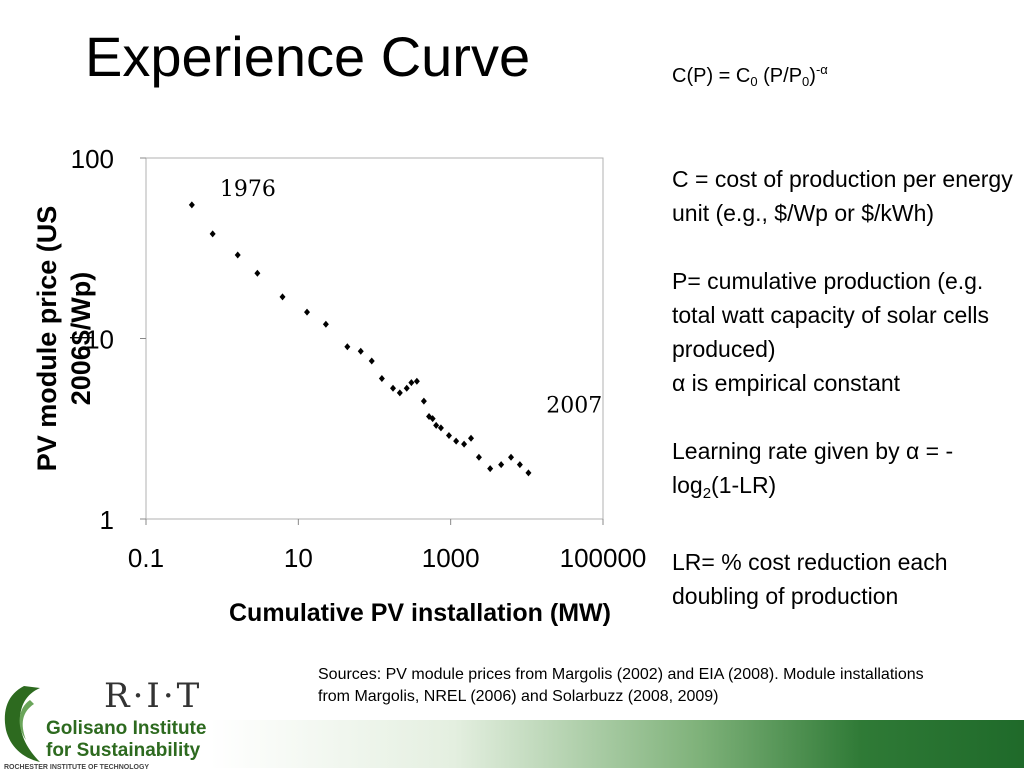 The width and height of the screenshot is (1024, 771). I want to click on definition-learning-rate: Learning rate given by α = - log2(1-LR), so click(846, 472).